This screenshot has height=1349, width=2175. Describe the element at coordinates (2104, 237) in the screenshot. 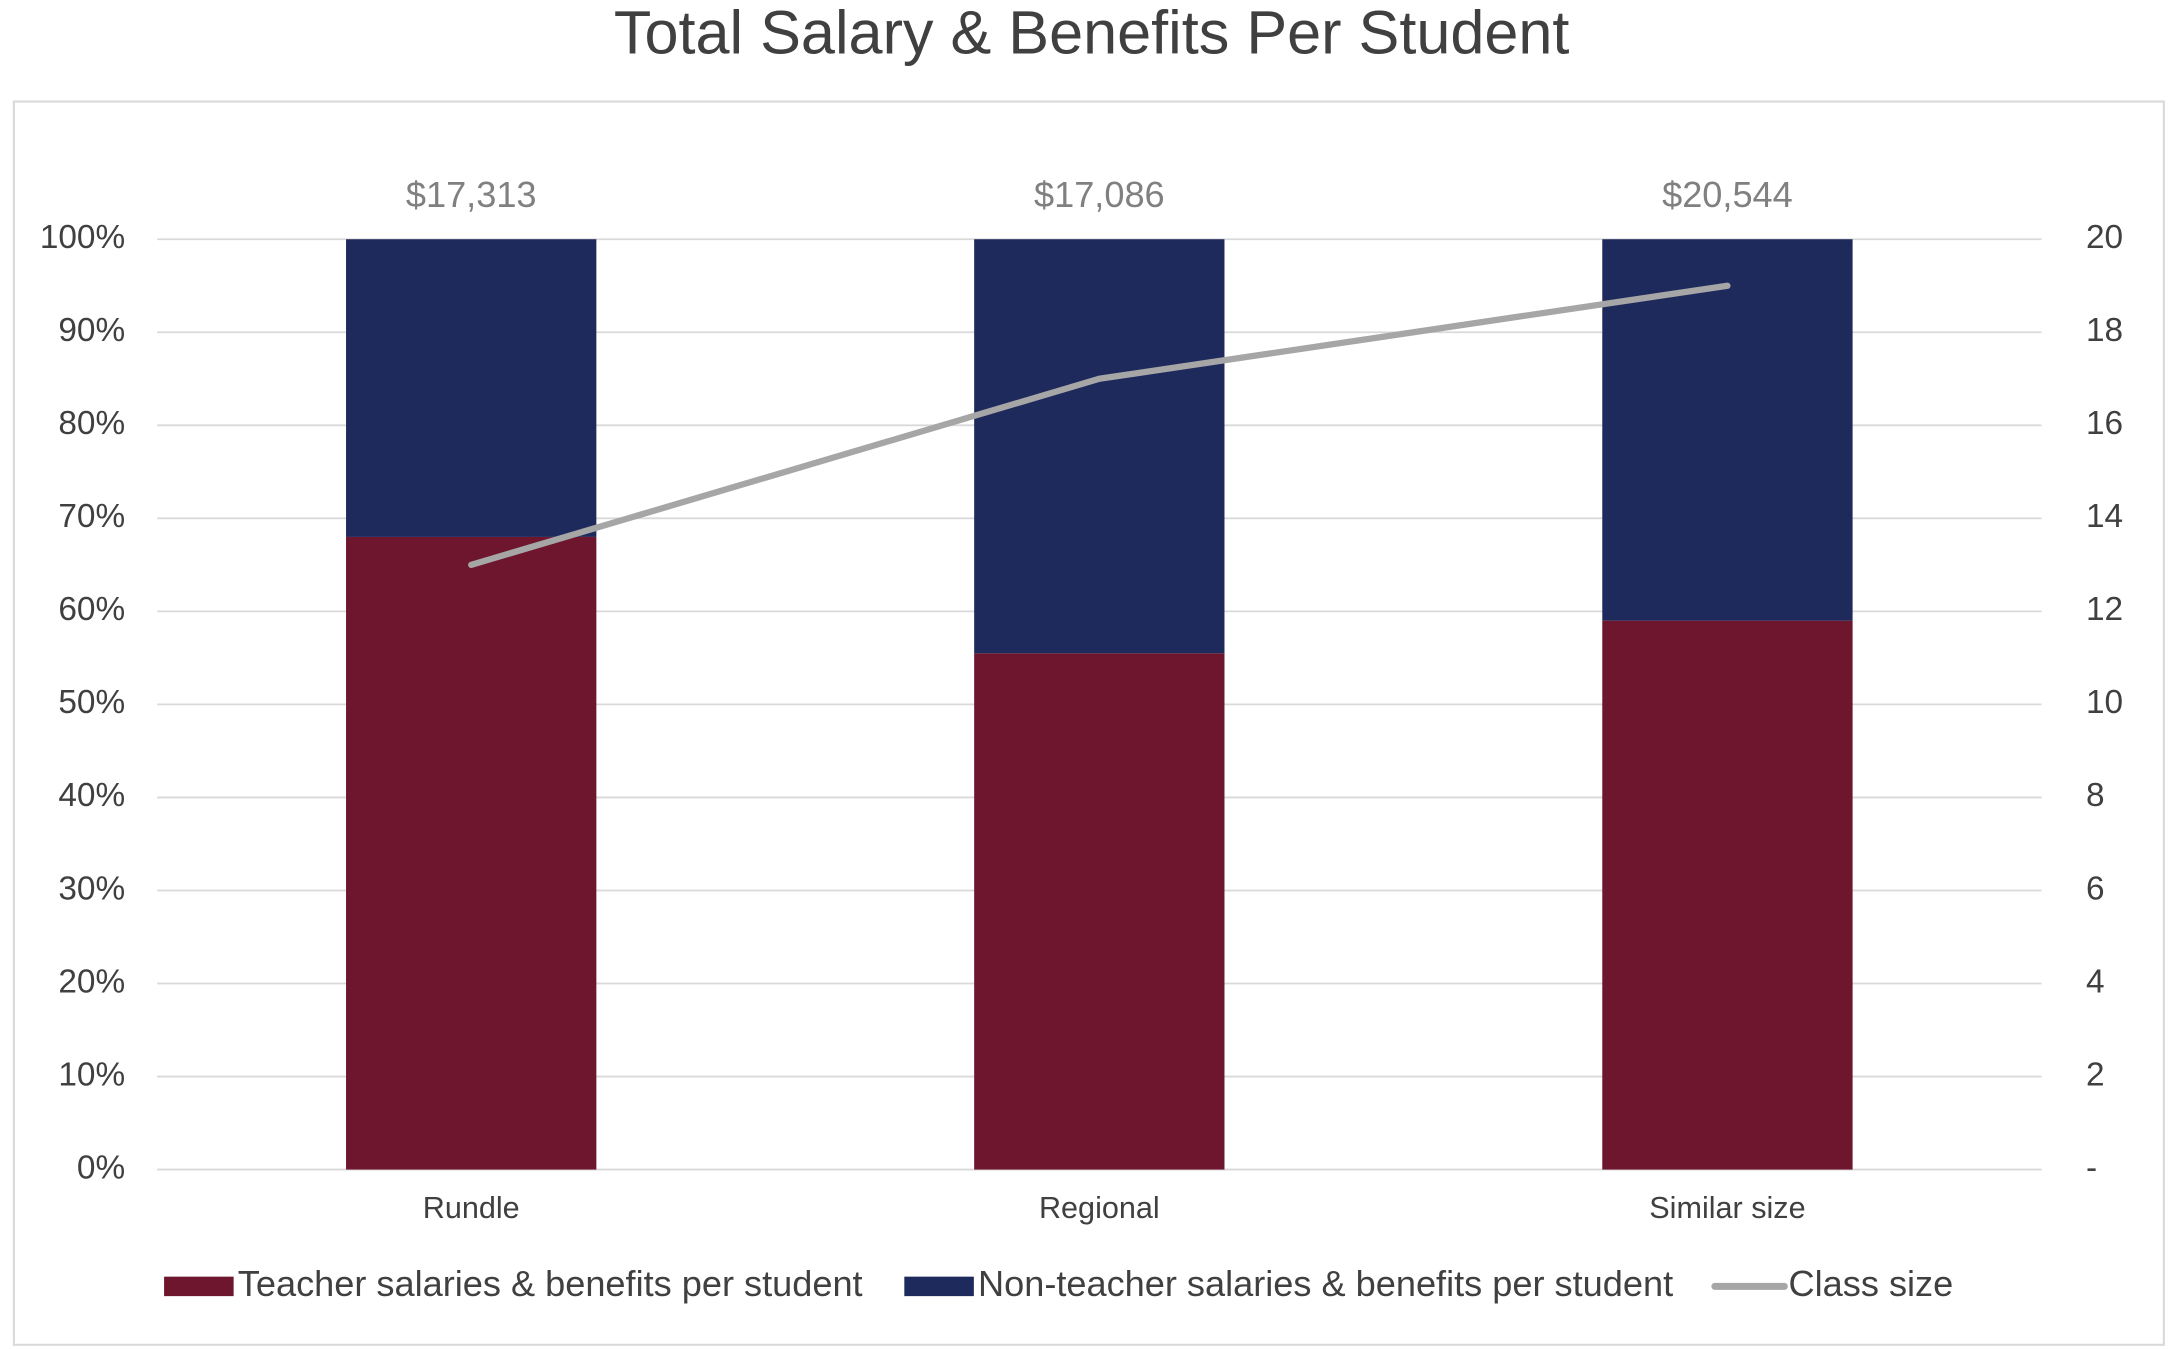

I see `y2-tick-label: 20` at that location.